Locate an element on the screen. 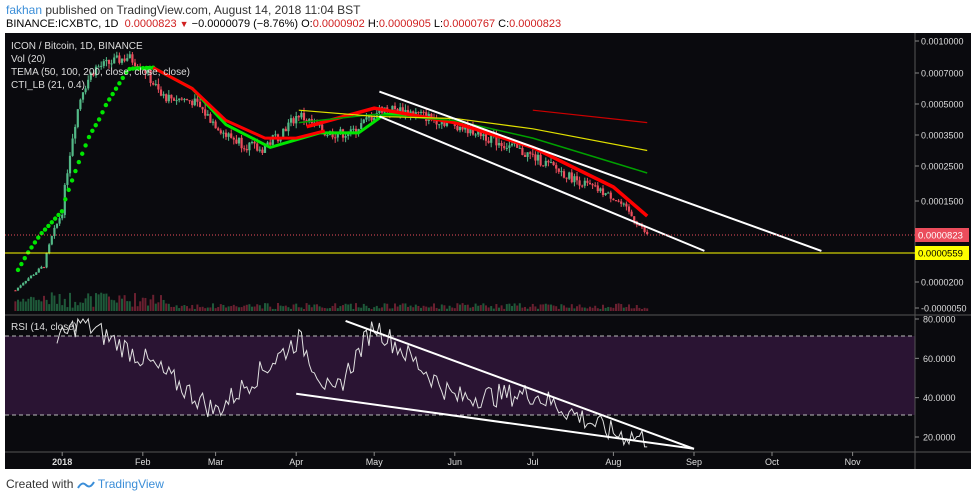 The image size is (974, 497). author-link: fakhan is located at coordinates (24, 10).